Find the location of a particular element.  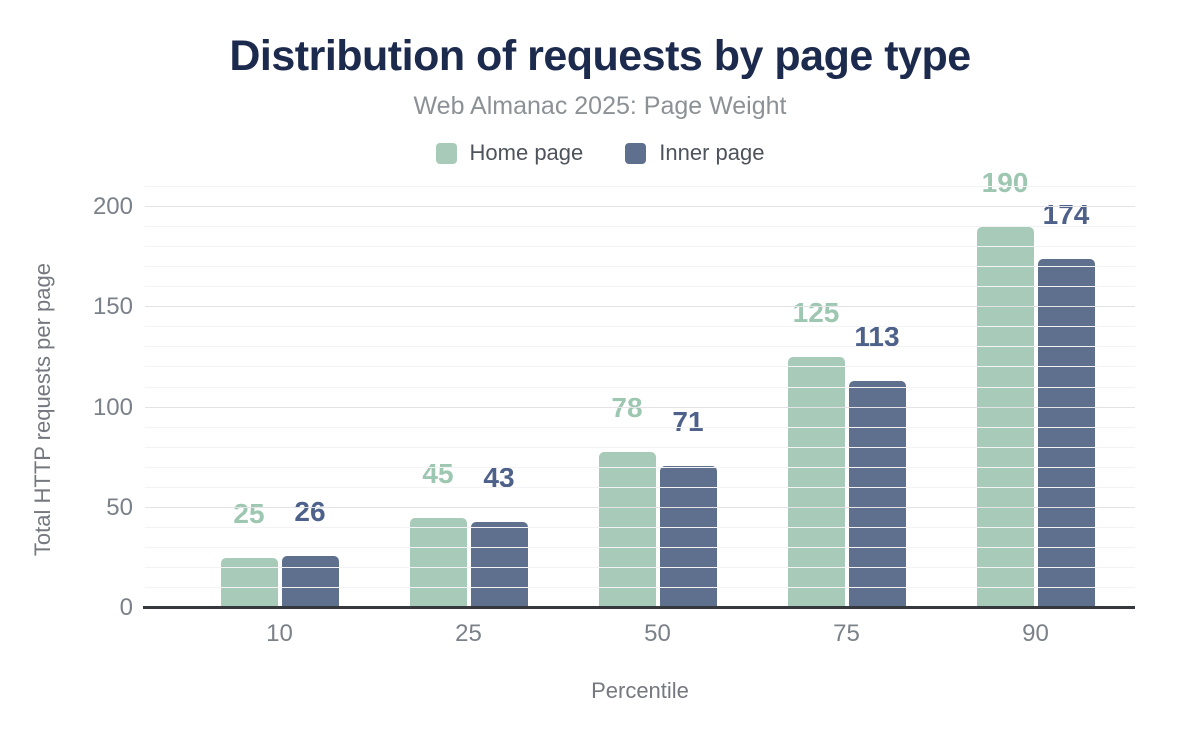

bar-inner-page-p50 is located at coordinates (688, 536).